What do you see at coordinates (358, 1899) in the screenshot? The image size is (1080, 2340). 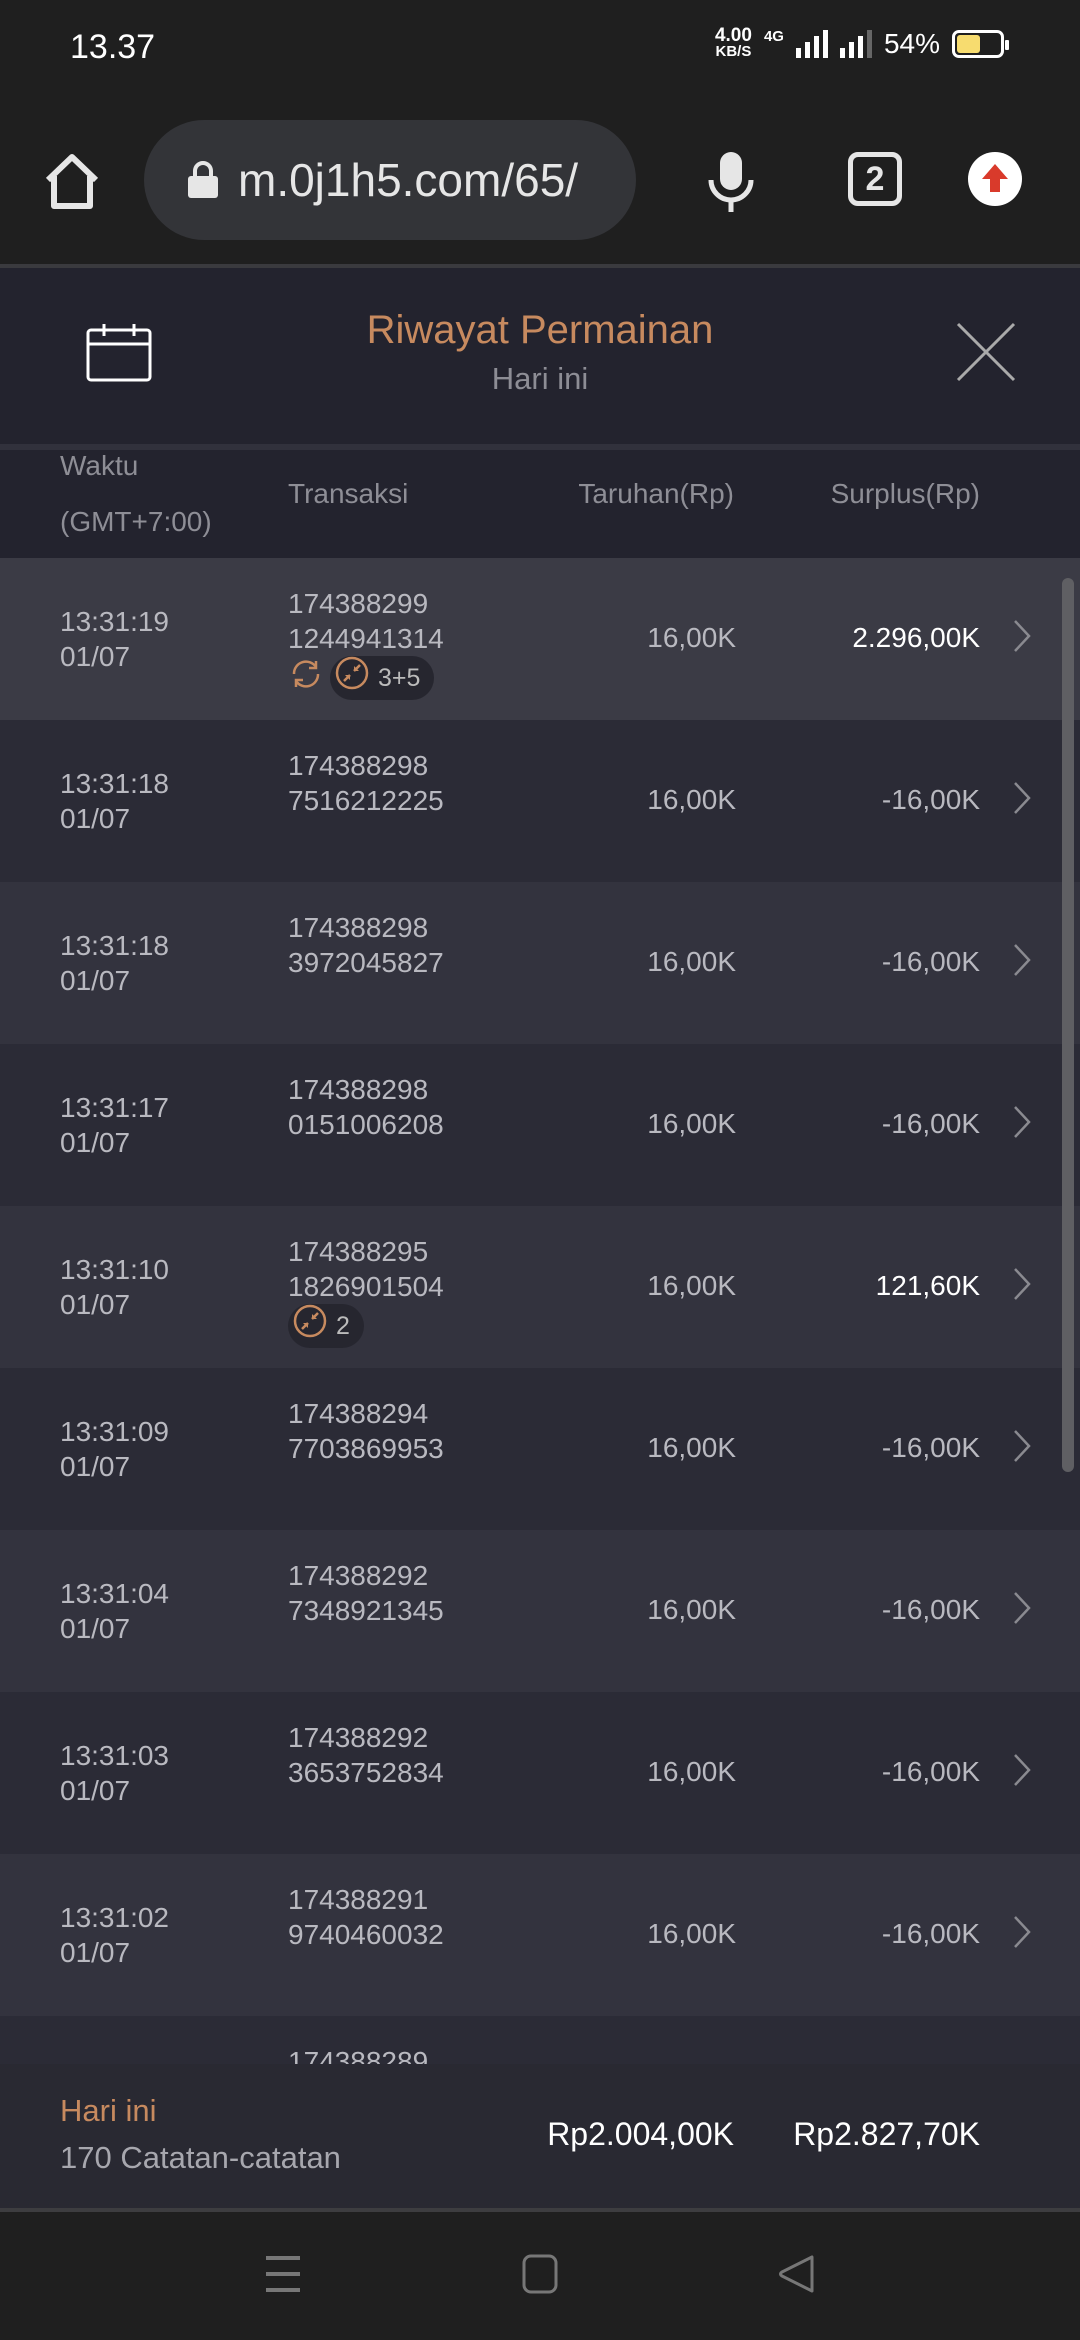 I see `transaction-id-part1: 174388291` at bounding box center [358, 1899].